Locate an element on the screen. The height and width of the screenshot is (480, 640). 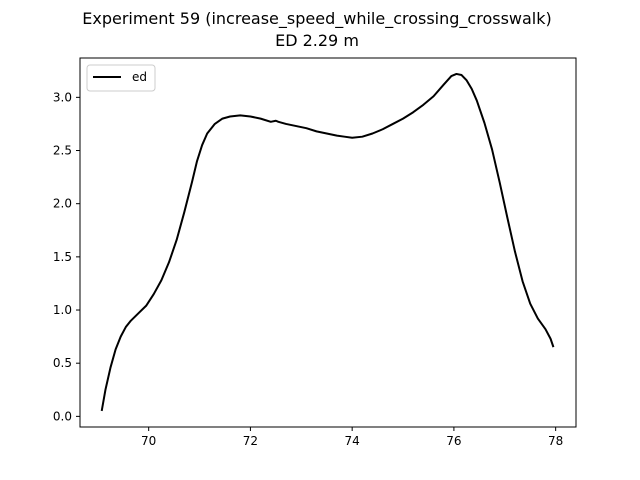
y-tick-label: 1.0 is located at coordinates (62, 310).